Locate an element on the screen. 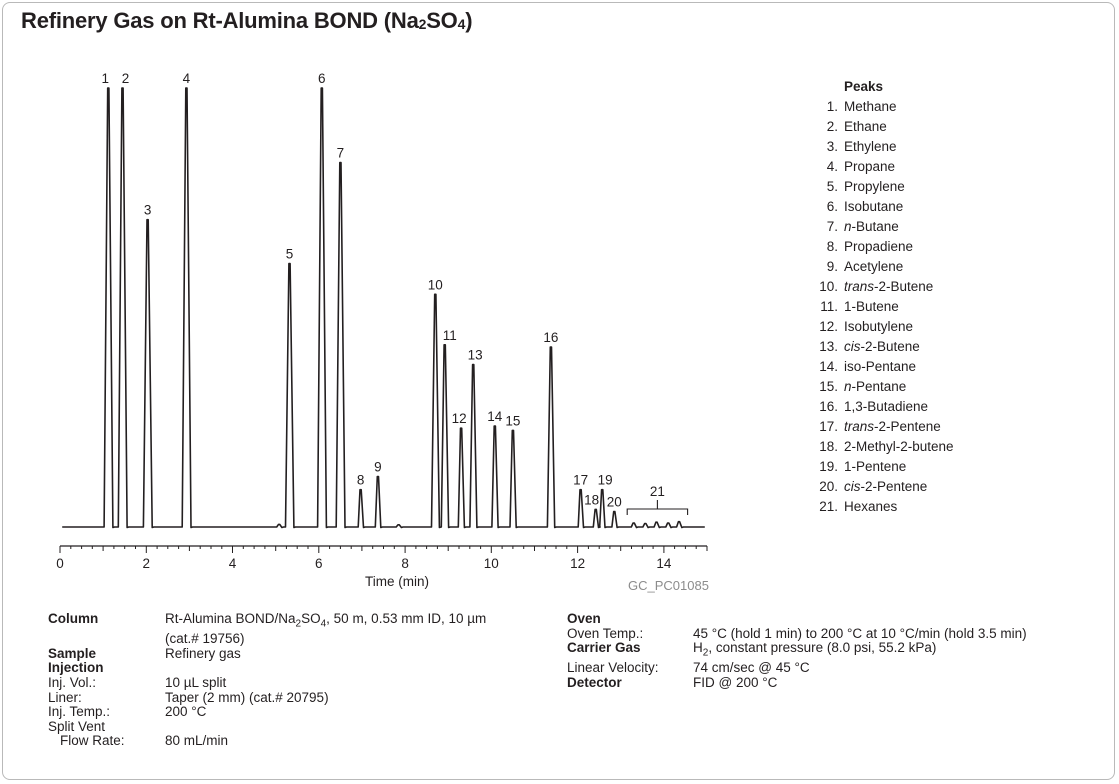  oven-key: Oven is located at coordinates (584, 618).